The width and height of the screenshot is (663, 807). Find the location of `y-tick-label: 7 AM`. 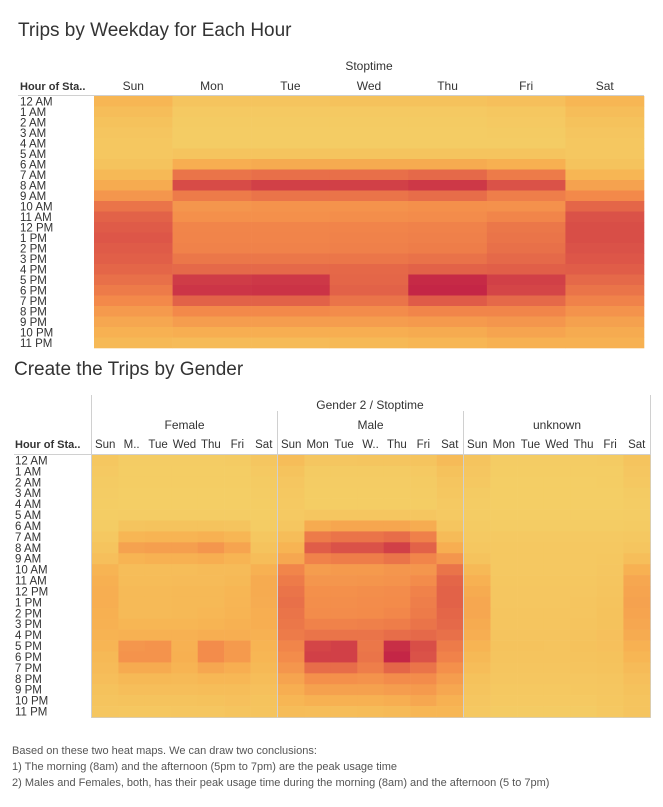

y-tick-label: 7 AM is located at coordinates (33, 176).